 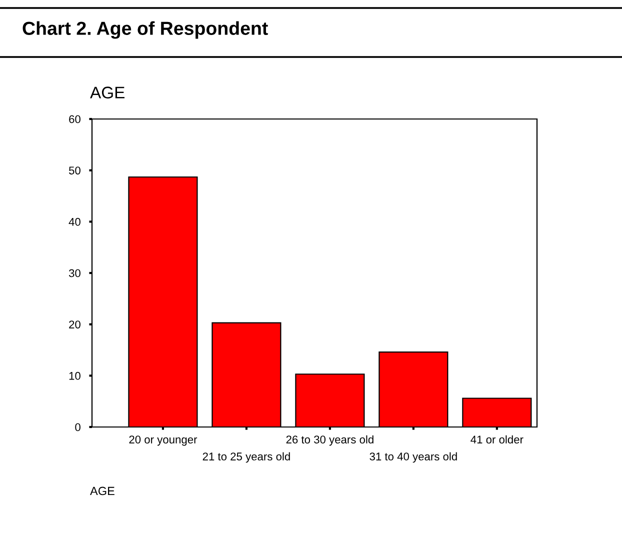 I want to click on x-tick-label: 31 to 40 years old, so click(x=413, y=457).